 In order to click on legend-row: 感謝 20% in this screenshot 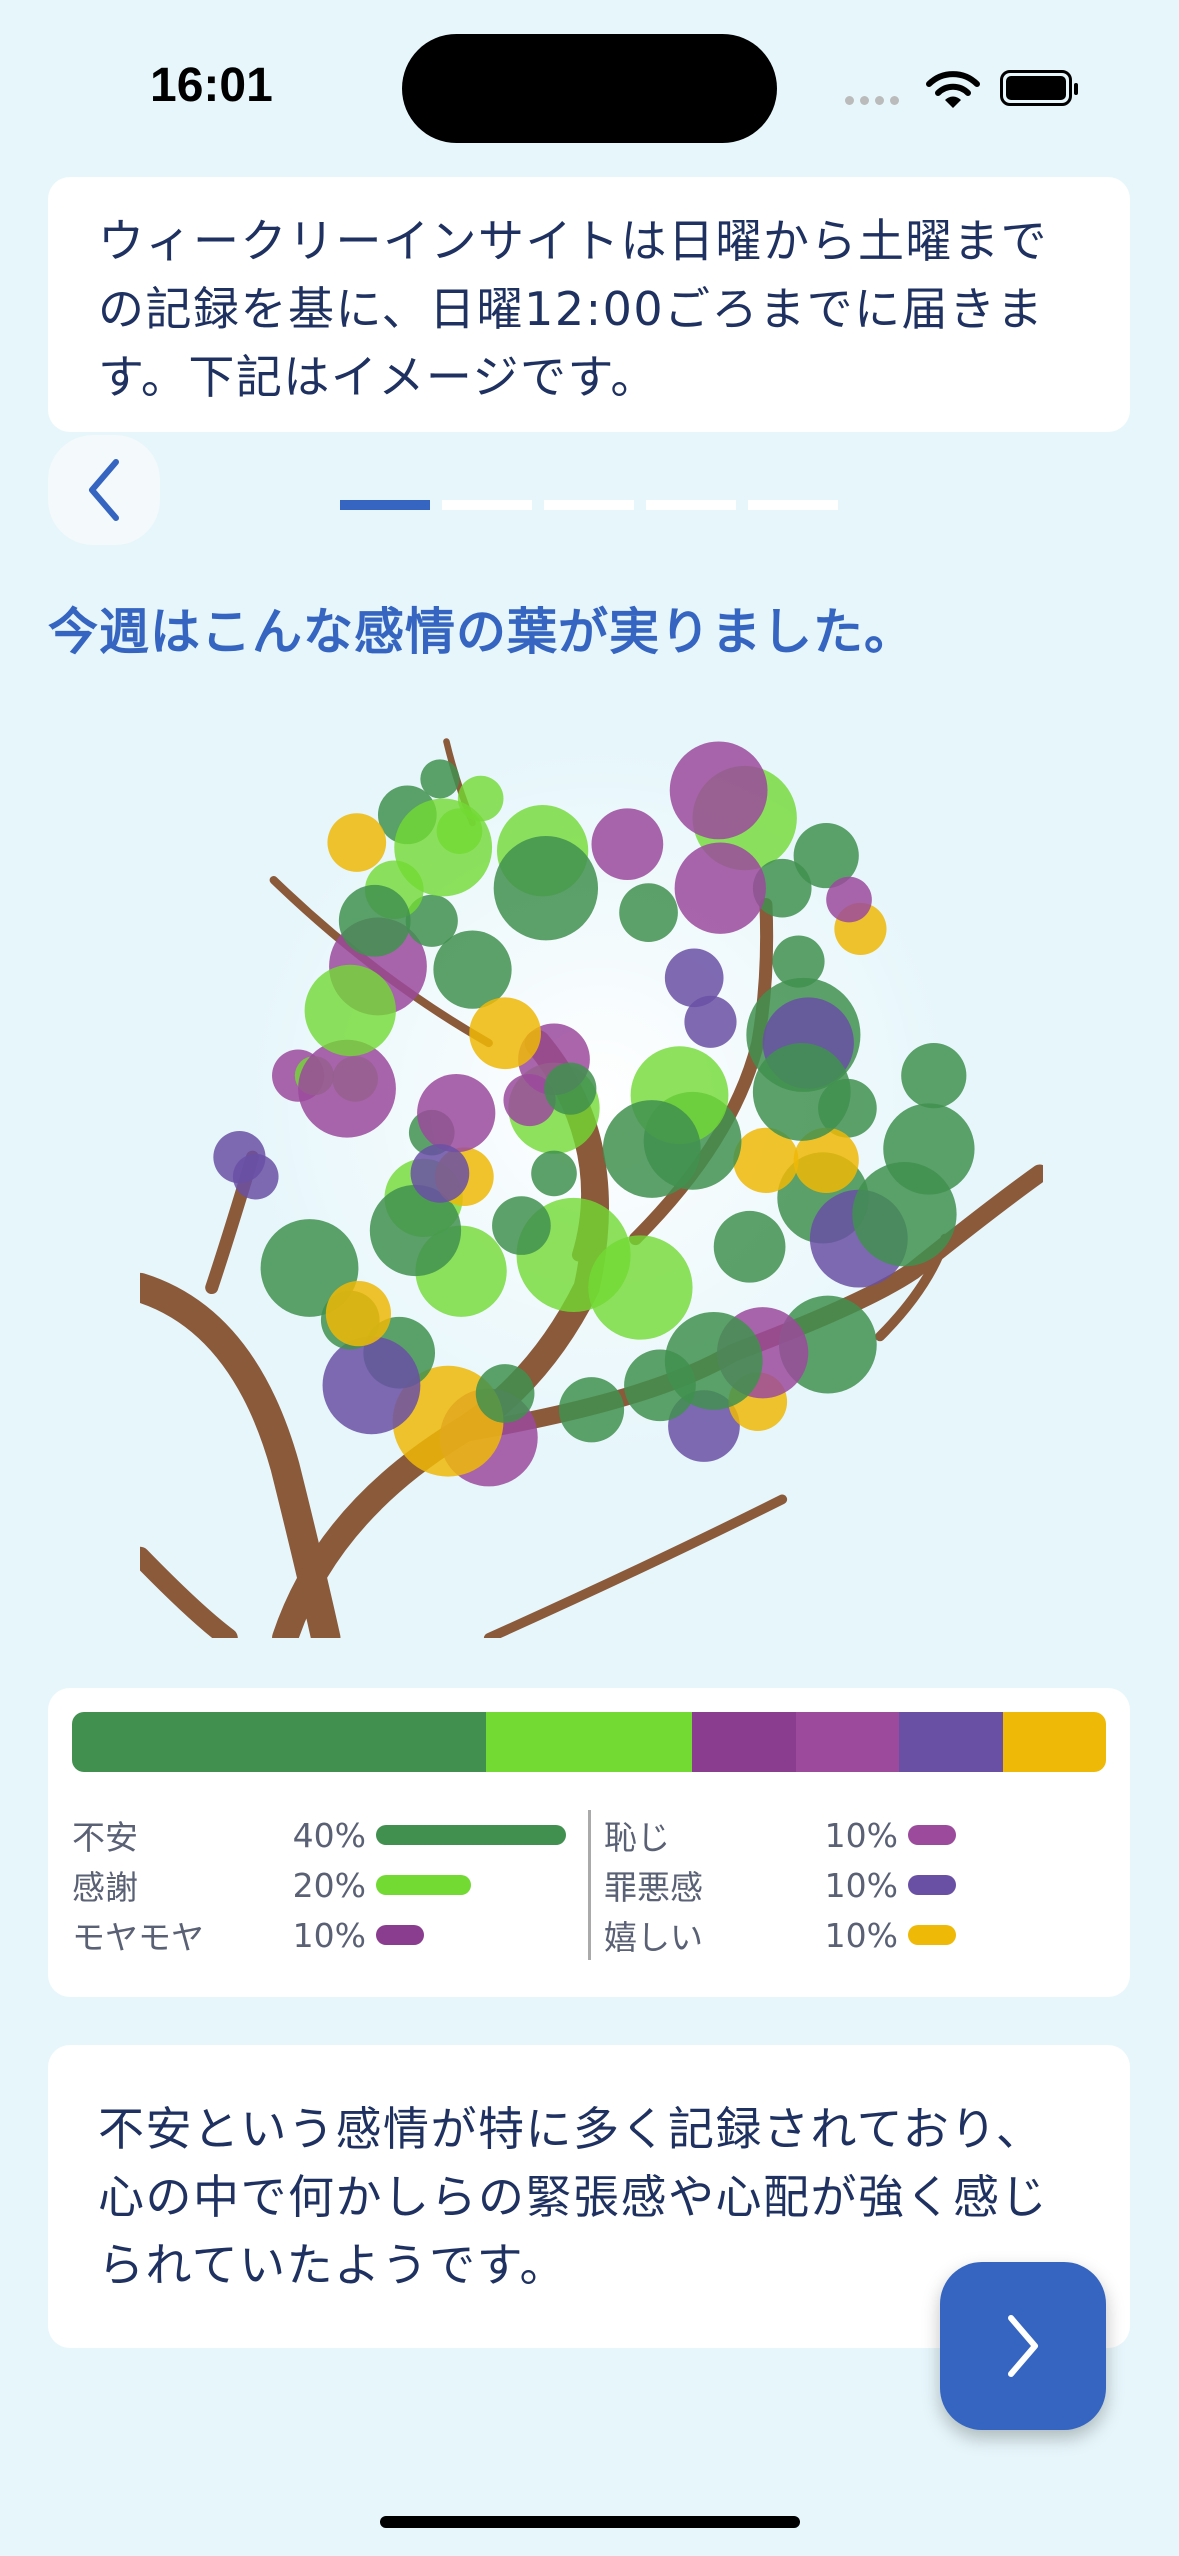, I will do `click(319, 1885)`.